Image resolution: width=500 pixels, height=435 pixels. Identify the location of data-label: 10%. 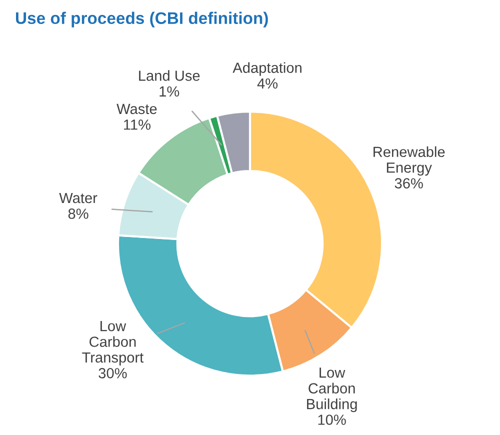
(332, 419).